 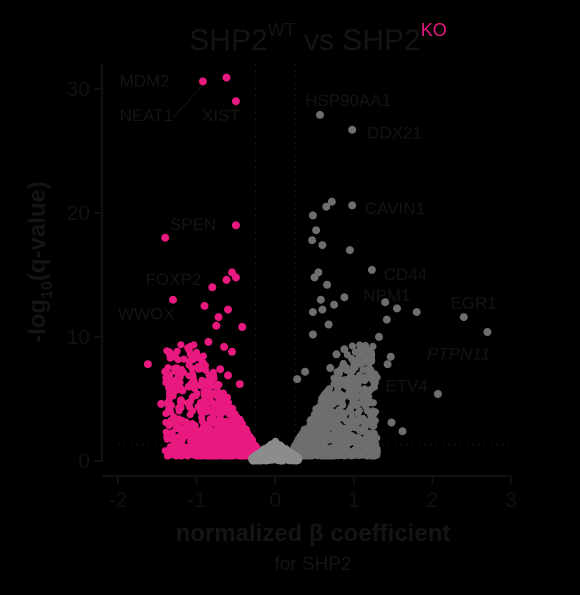 What do you see at coordinates (211, 400) in the screenshot?
I see `cluster-pink` at bounding box center [211, 400].